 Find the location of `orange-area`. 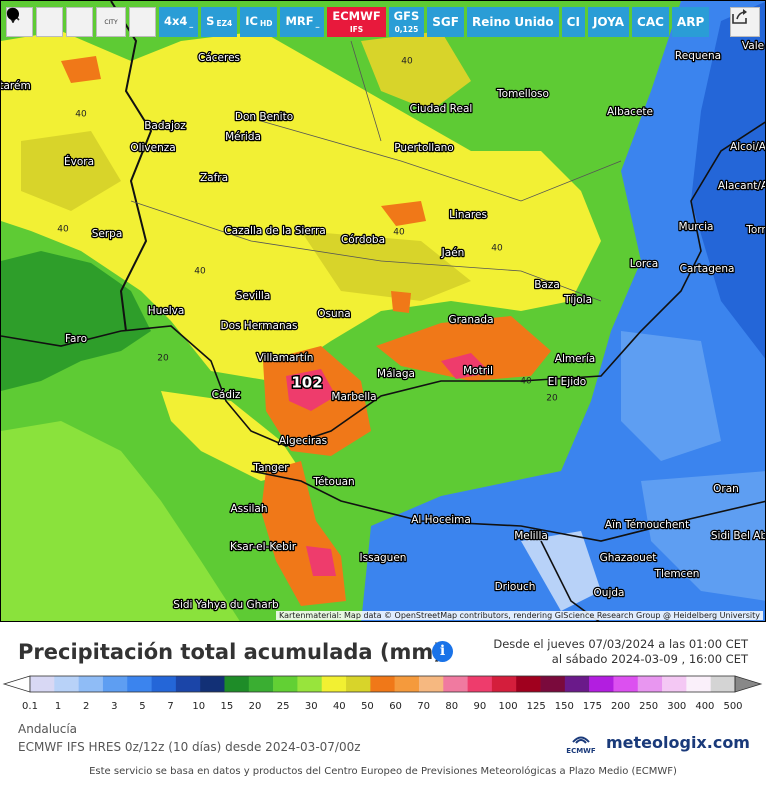

orange-area is located at coordinates (463, 348).